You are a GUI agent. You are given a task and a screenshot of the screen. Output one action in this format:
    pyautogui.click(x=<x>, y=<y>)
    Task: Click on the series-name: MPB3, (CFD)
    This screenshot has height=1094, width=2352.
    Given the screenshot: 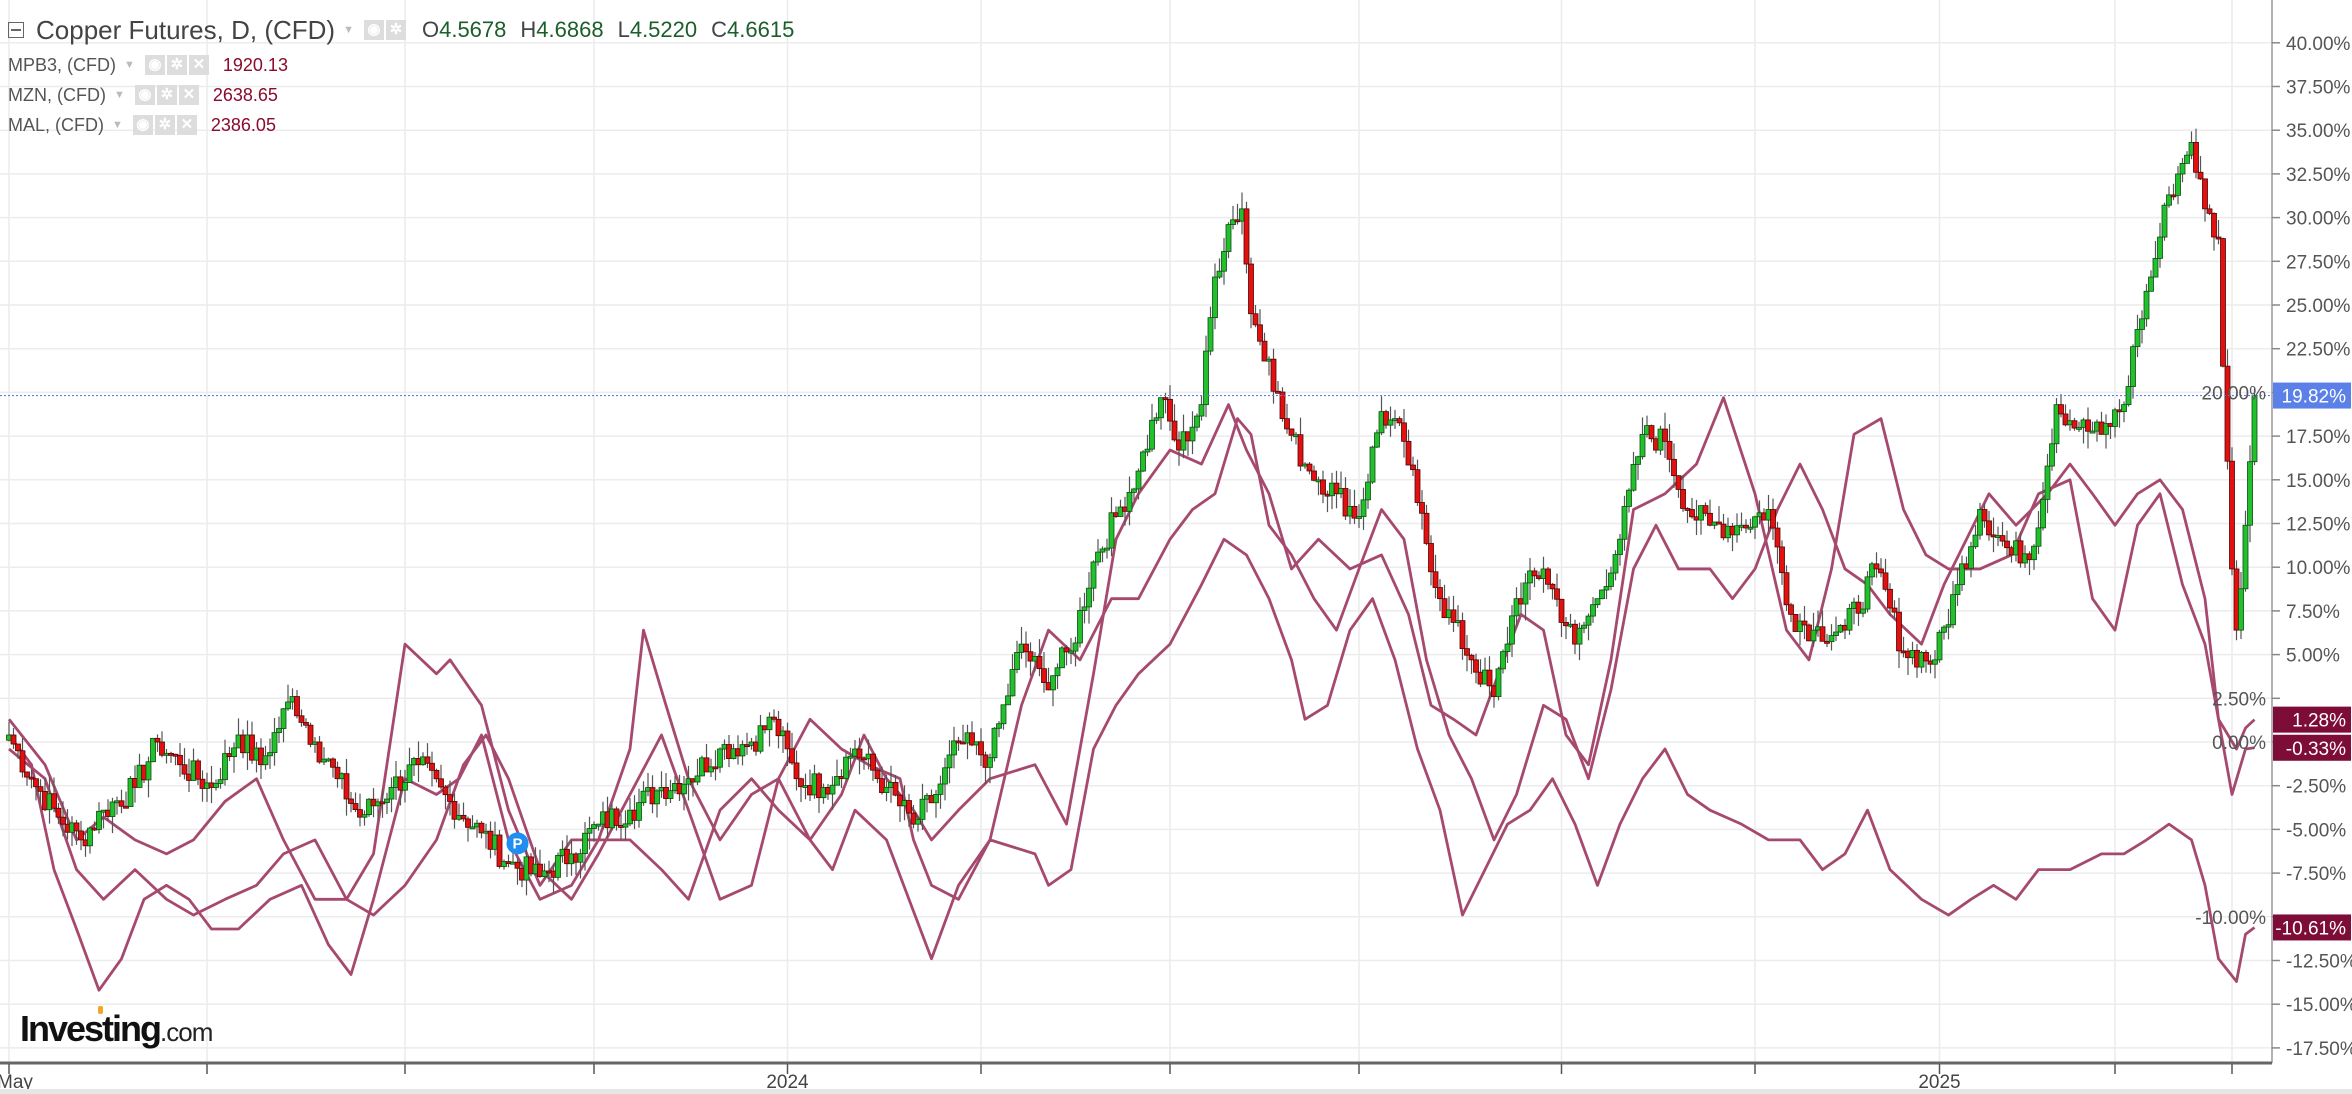 What is the action you would take?
    pyautogui.click(x=62, y=64)
    